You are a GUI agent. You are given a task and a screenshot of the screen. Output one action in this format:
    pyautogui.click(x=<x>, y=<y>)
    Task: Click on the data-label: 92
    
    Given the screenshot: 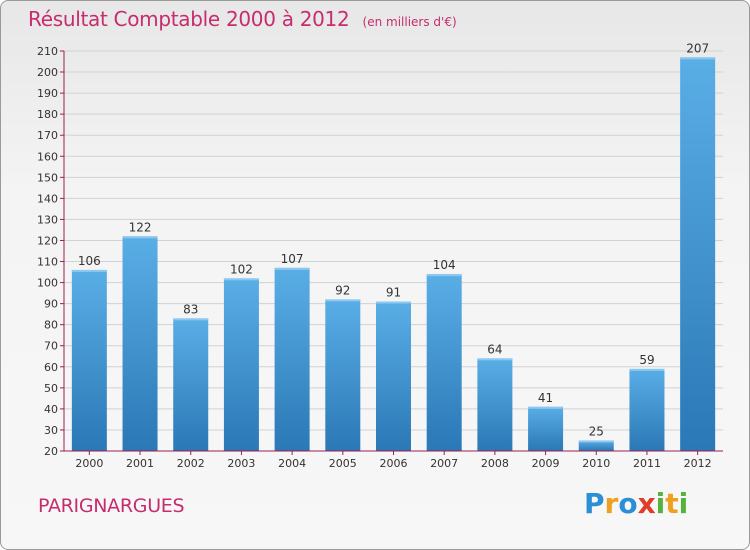 What is the action you would take?
    pyautogui.click(x=342, y=290)
    